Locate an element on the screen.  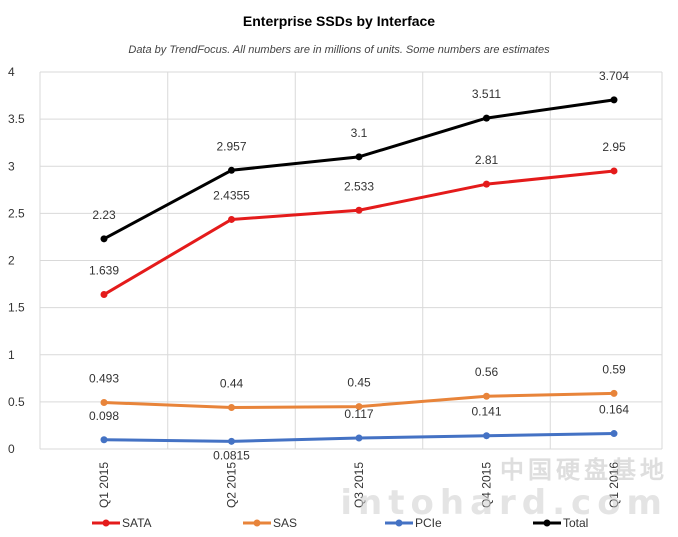
x-tick-label: Q4 2015 is located at coordinates (487, 485).